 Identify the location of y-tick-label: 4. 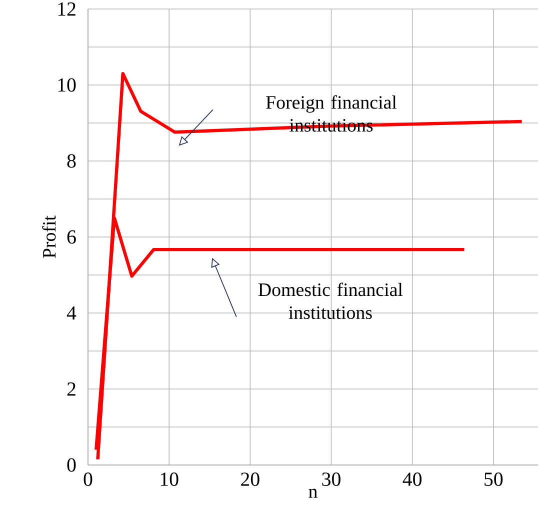
(71, 313).